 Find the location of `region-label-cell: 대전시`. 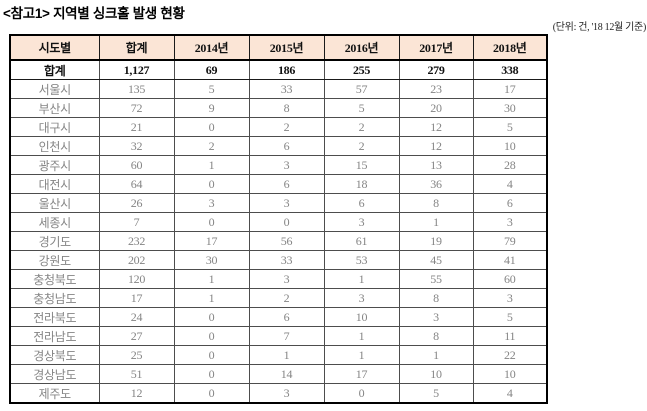

region-label-cell: 대전시 is located at coordinates (54, 184).